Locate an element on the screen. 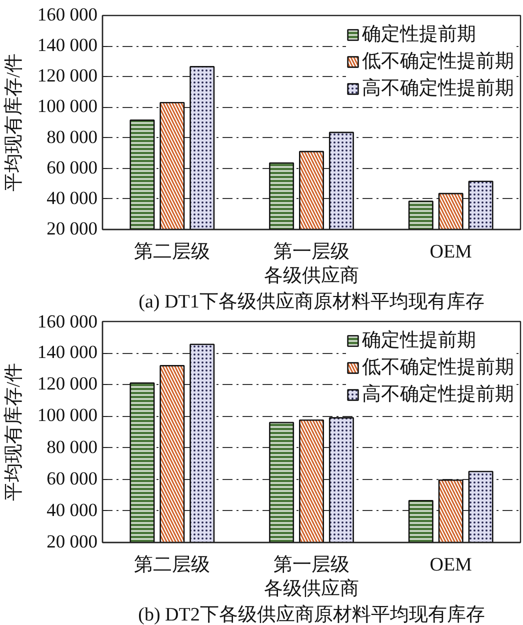 This screenshot has height=625, width=523. text: (a) DT1下各级供应商原材料平均现有库存 is located at coordinates (311, 301).